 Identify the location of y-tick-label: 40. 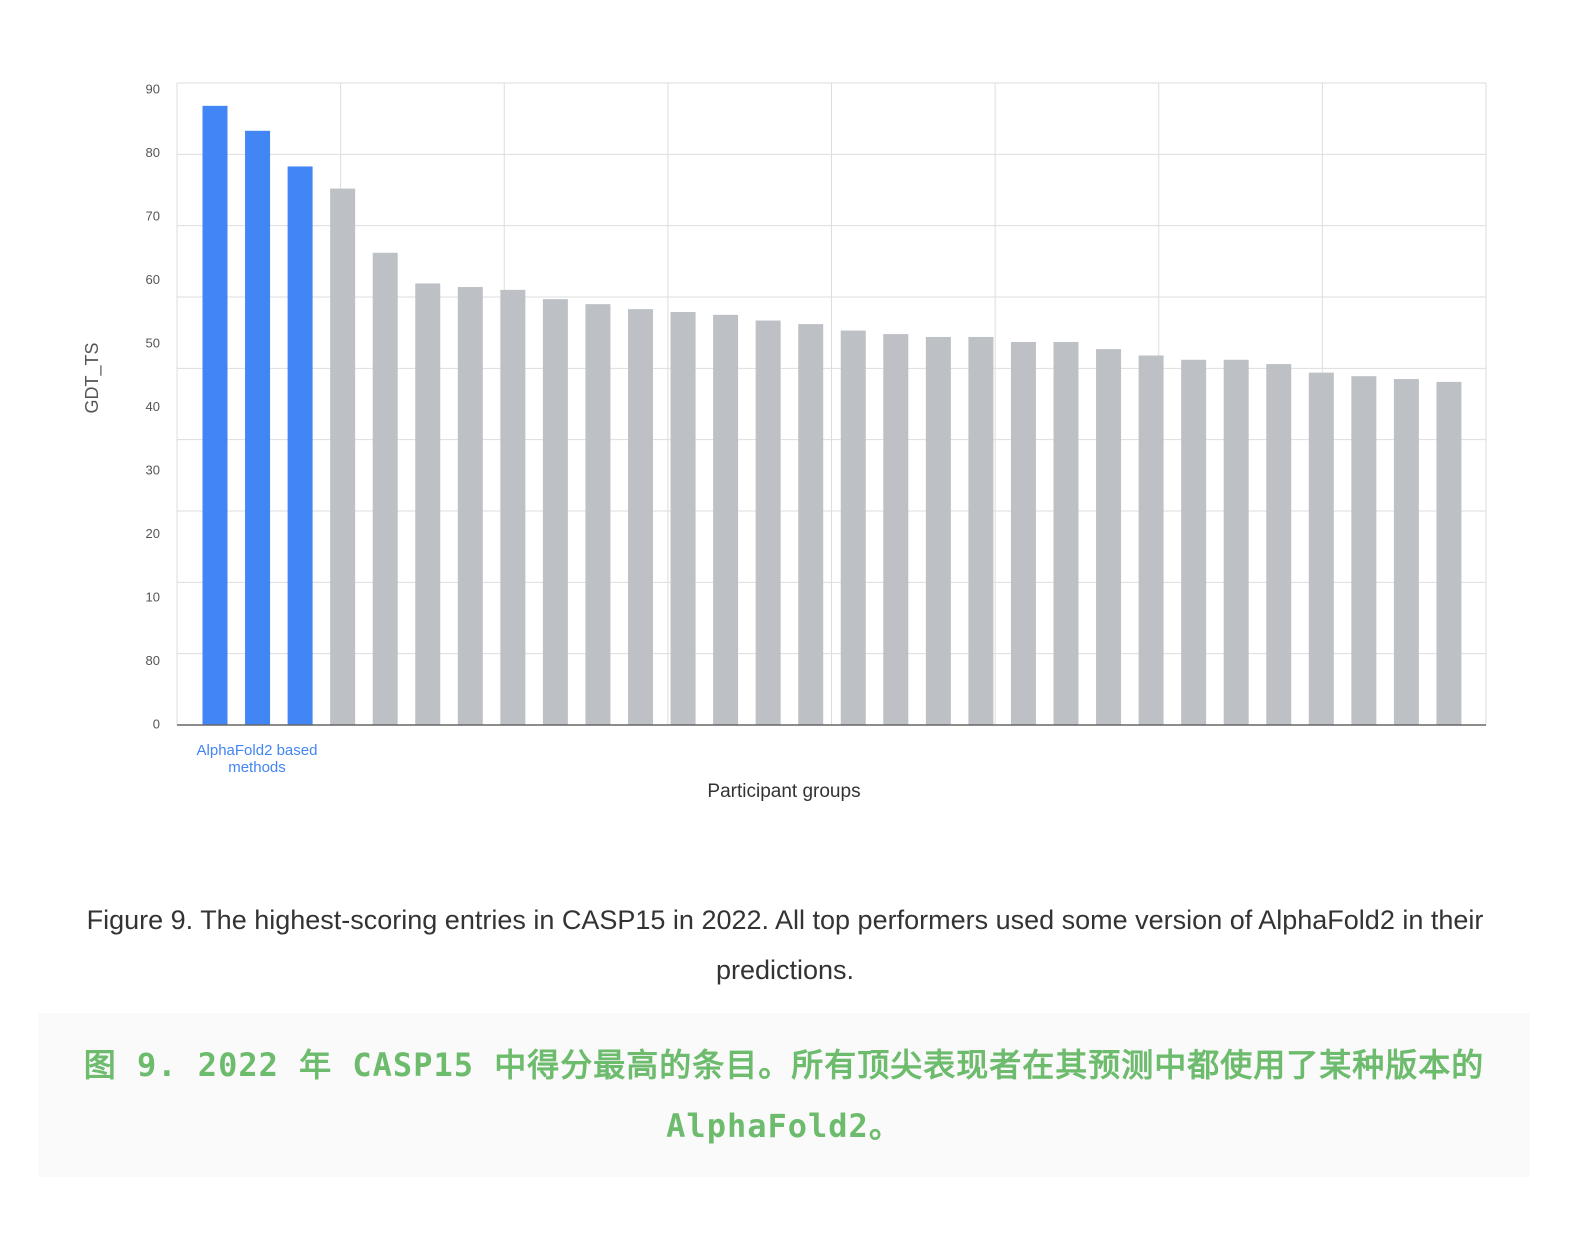
(153, 406).